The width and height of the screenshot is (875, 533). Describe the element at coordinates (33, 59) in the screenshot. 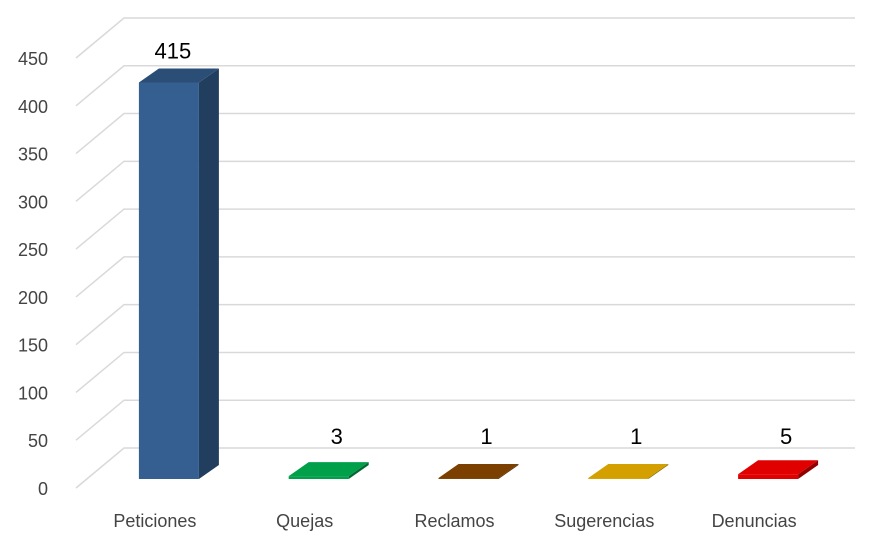

I see `y-tick-label: 450` at that location.